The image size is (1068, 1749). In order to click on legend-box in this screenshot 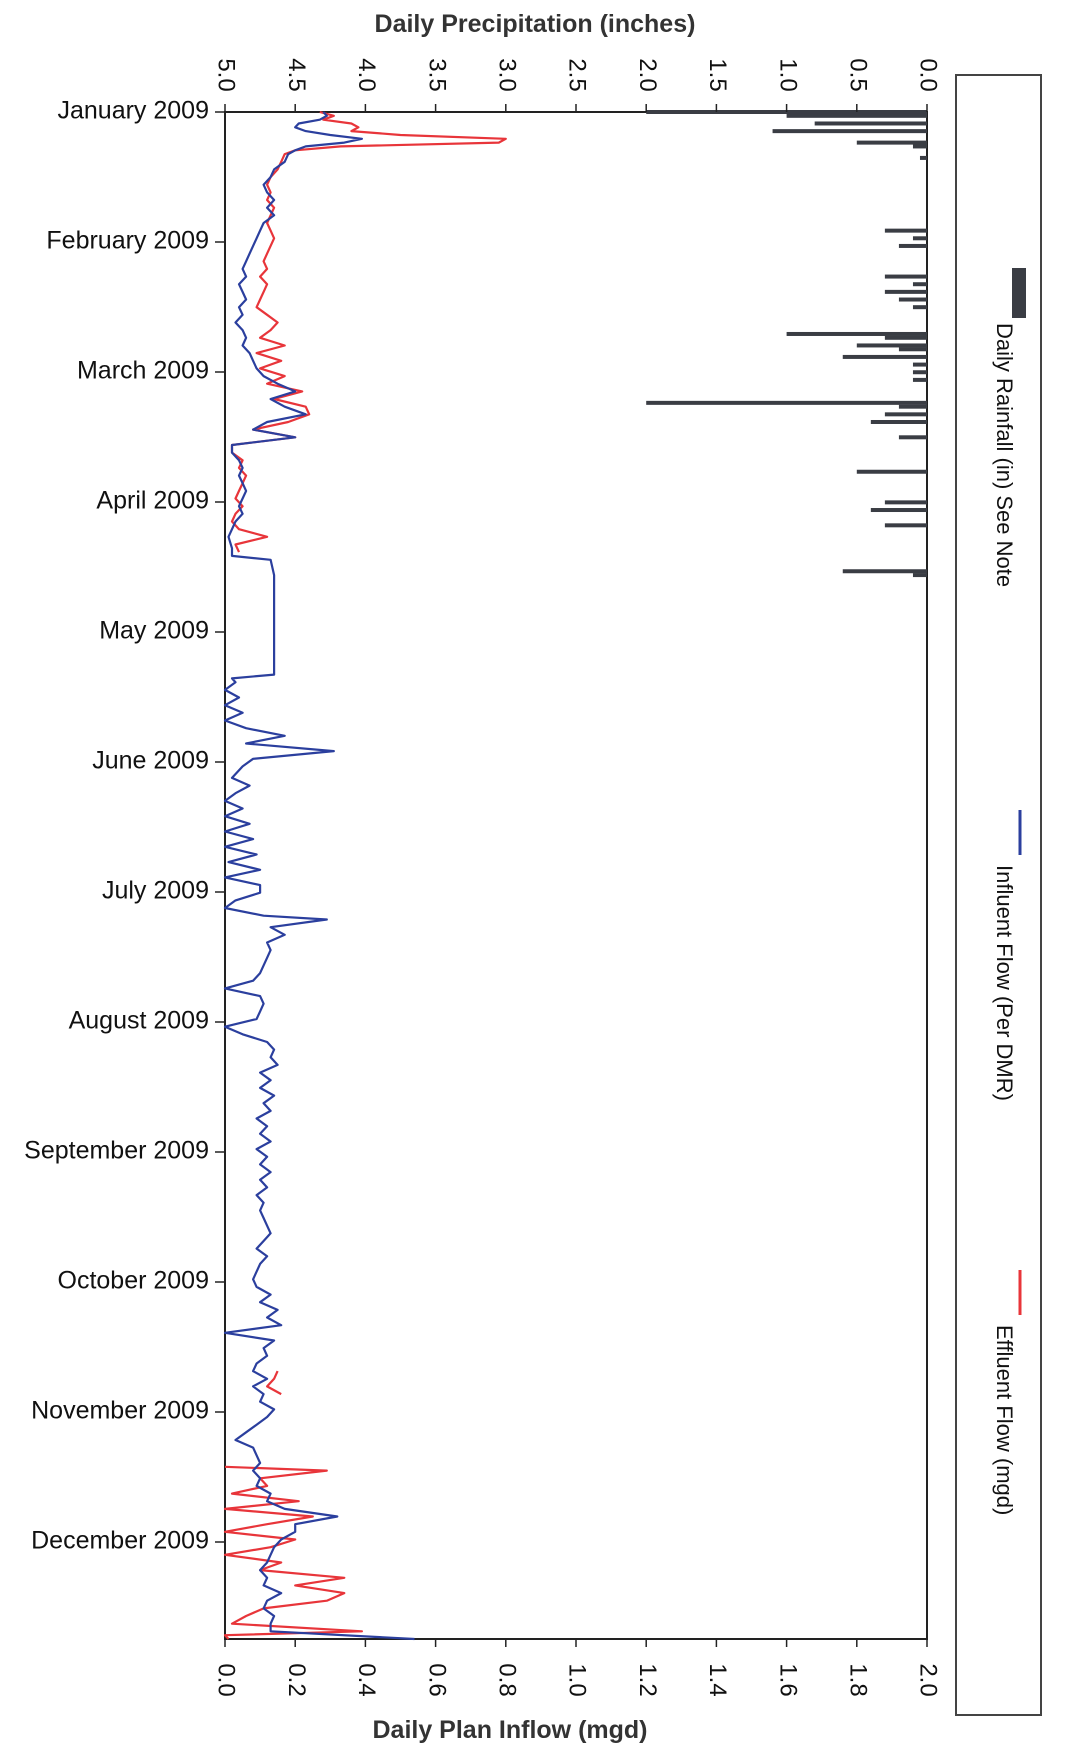, I will do `click(998, 895)`.